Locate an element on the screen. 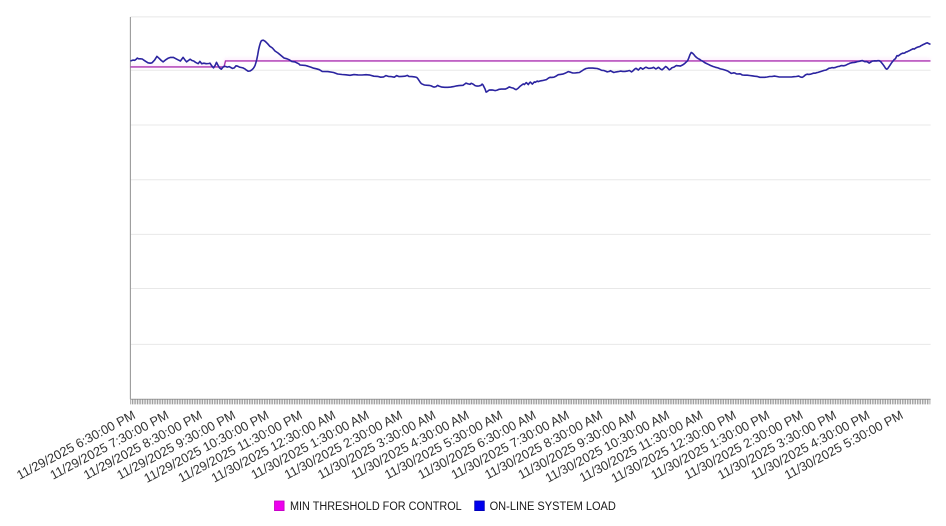 The image size is (946, 526). svg-text: ON-LINE SYSTEM LOAD is located at coordinates (553, 506).